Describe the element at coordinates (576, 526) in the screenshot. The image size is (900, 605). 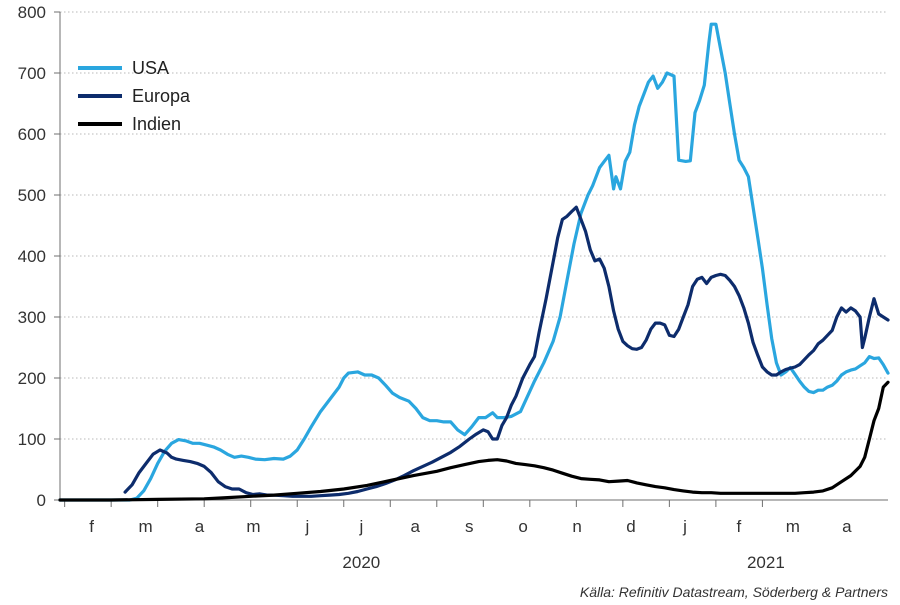
I see `x-tick-label: n` at that location.